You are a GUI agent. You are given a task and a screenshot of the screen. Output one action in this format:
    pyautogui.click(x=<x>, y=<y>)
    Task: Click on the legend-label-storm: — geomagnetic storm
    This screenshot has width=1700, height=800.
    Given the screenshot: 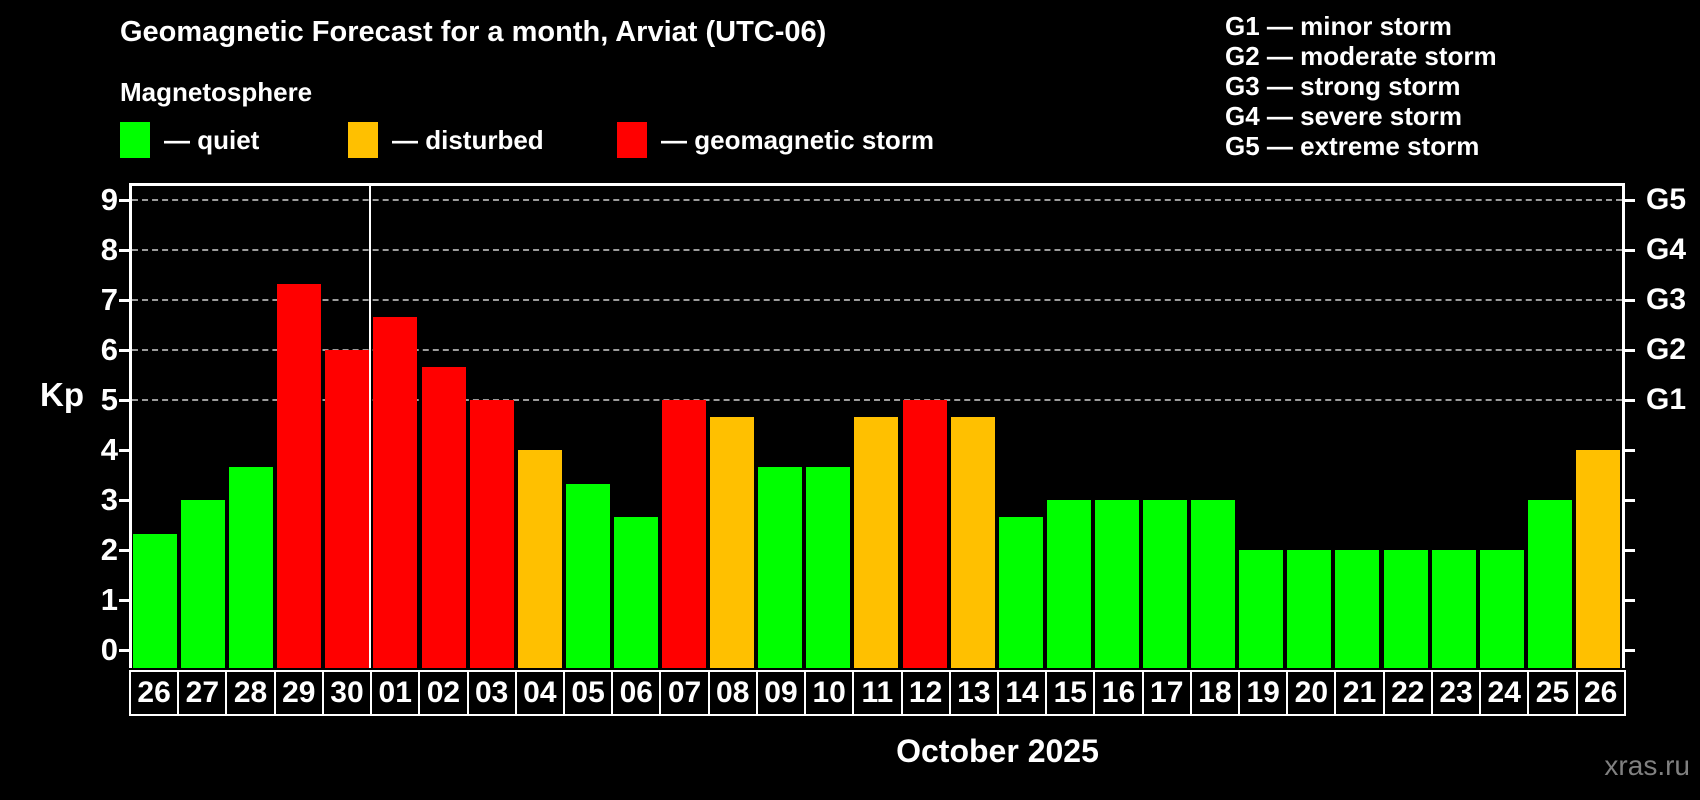 What is the action you would take?
    pyautogui.click(x=798, y=139)
    